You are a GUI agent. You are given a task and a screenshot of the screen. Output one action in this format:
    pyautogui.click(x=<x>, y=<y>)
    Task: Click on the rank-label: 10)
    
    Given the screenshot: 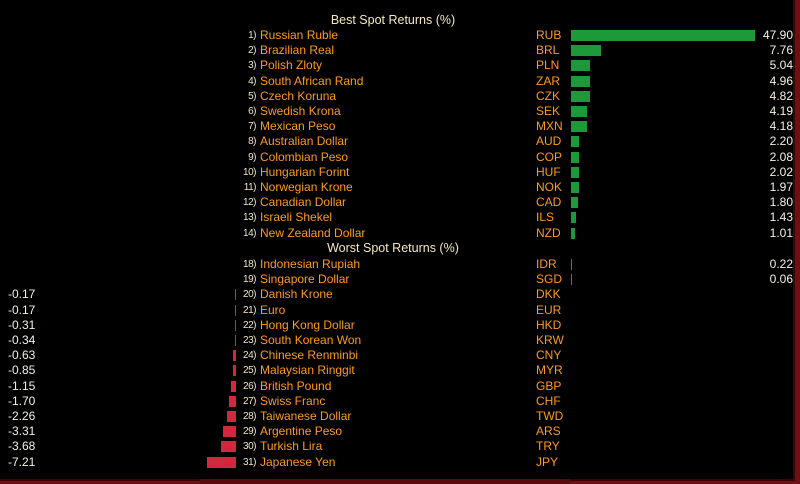 What is the action you would take?
    pyautogui.click(x=249, y=172)
    